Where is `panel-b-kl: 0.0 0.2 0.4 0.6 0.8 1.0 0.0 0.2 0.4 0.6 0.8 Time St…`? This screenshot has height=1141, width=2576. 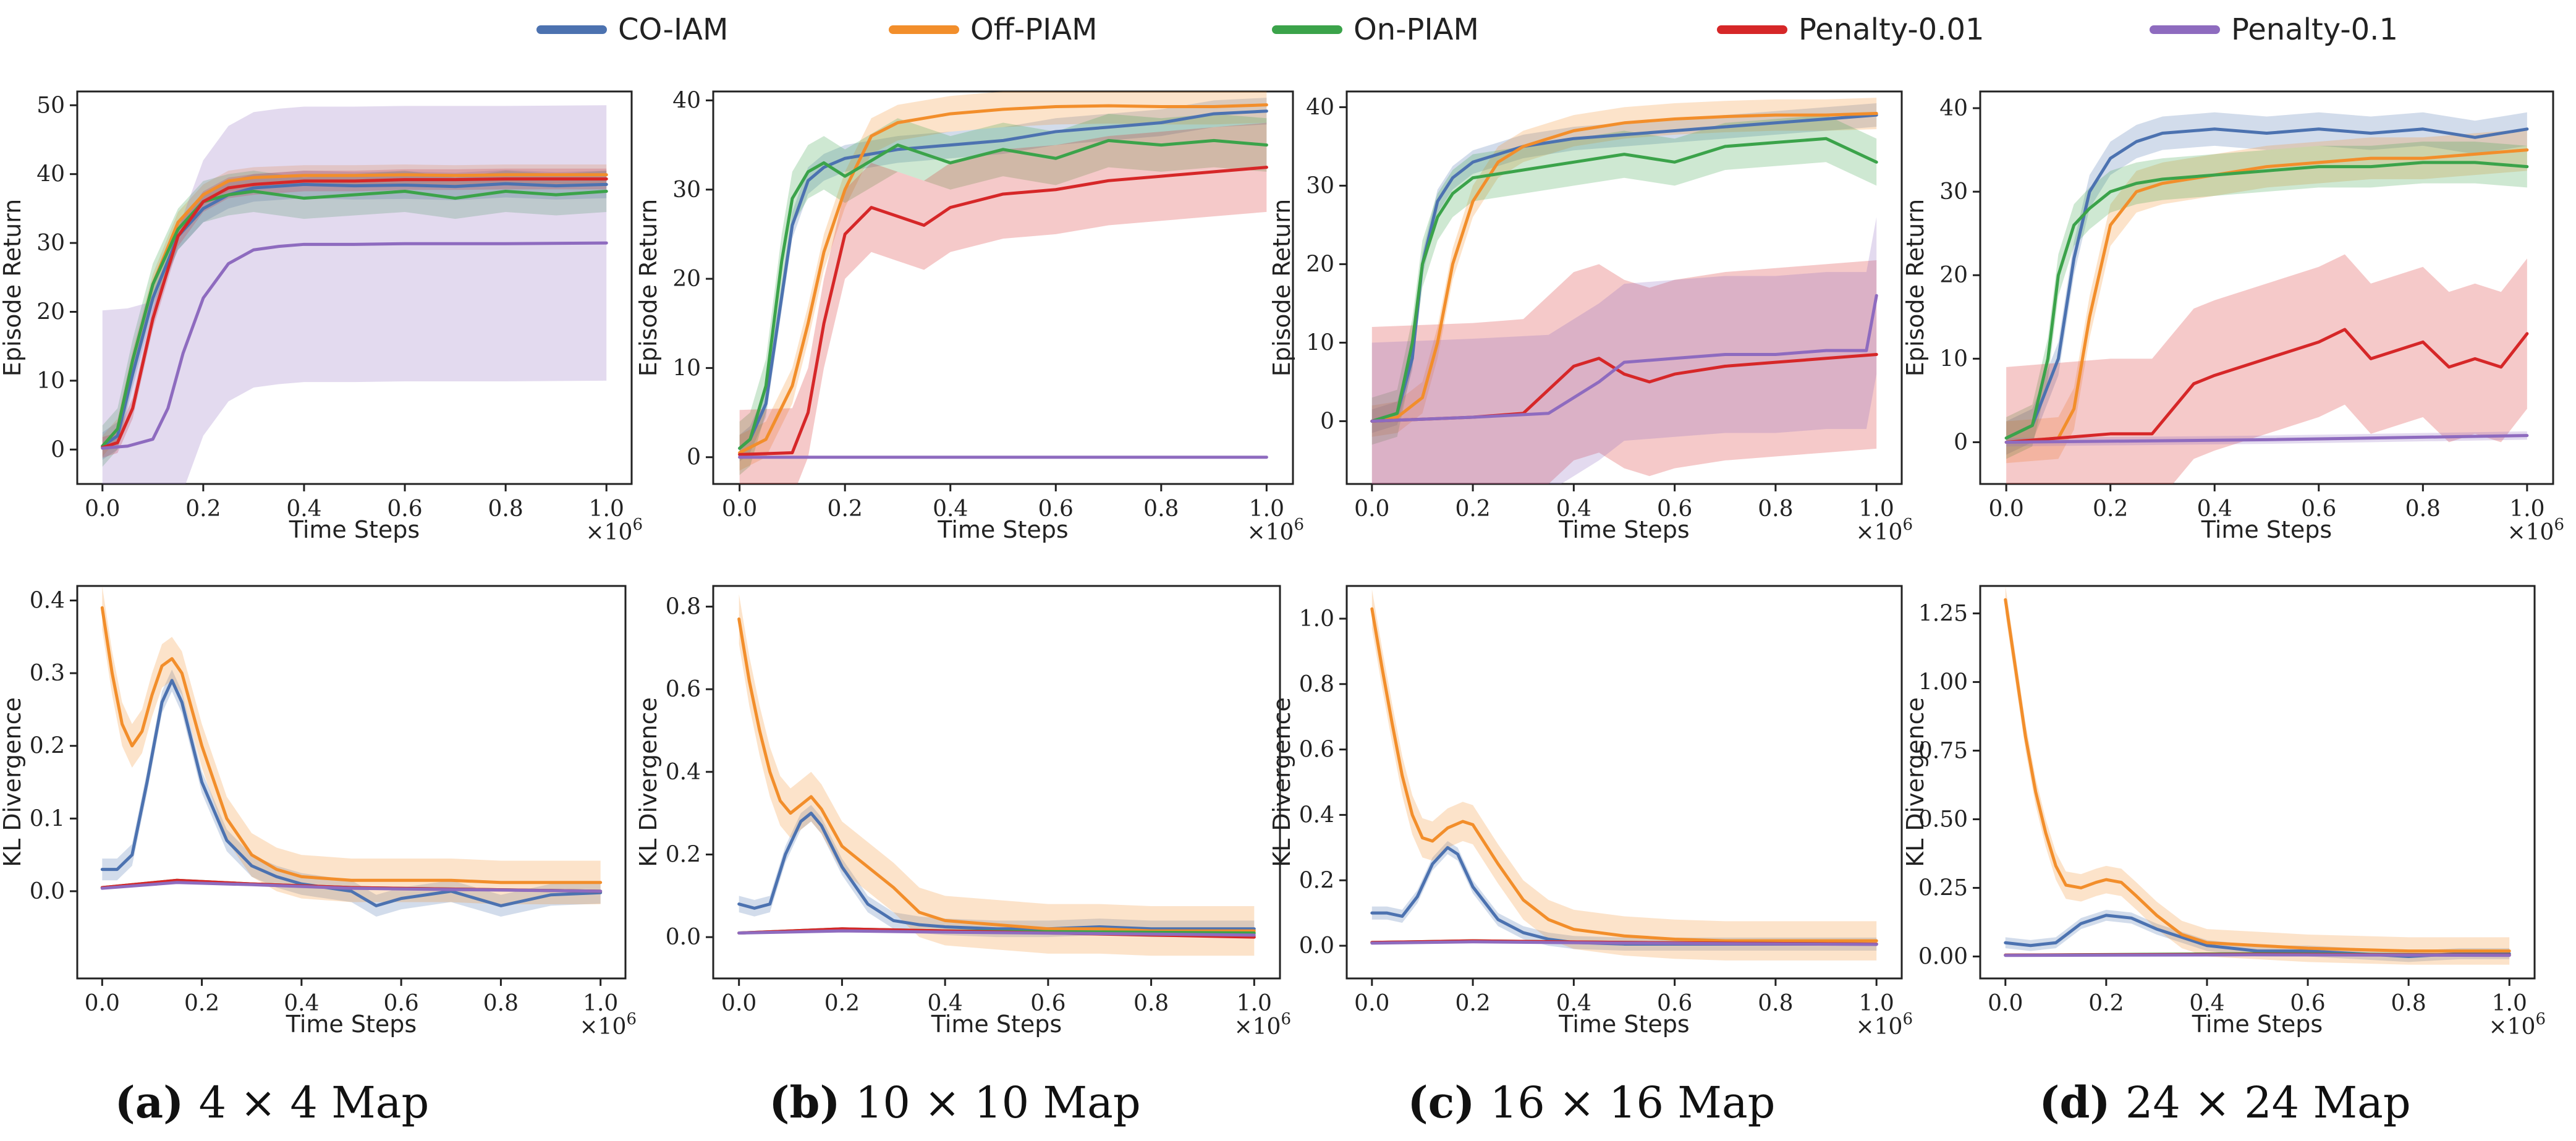 panel-b-kl: 0.0 0.2 0.4 0.6 0.8 1.0 0.0 0.2 0.4 0.6 0.8 Time St… is located at coordinates (963, 812).